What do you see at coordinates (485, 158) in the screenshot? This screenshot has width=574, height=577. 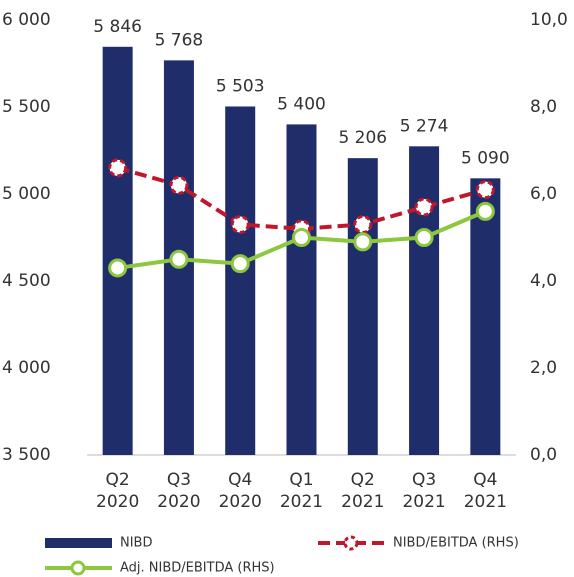 I see `value-label: 5 090` at bounding box center [485, 158].